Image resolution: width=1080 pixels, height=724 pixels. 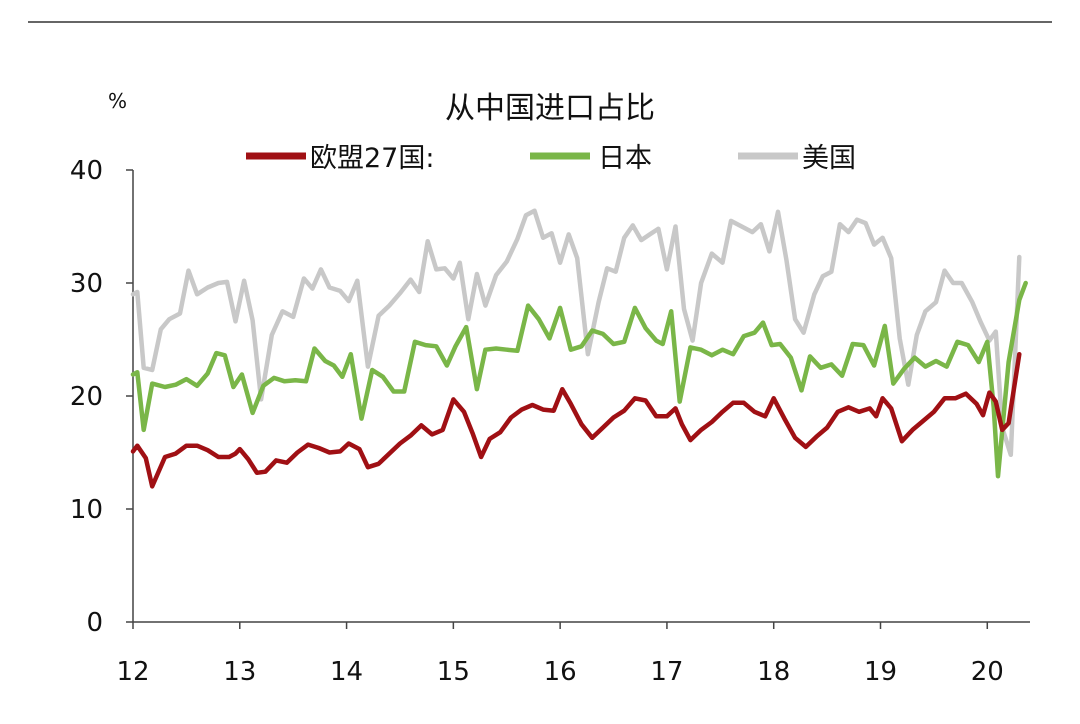 I want to click on x-tick-label: 13, so click(x=239, y=672).